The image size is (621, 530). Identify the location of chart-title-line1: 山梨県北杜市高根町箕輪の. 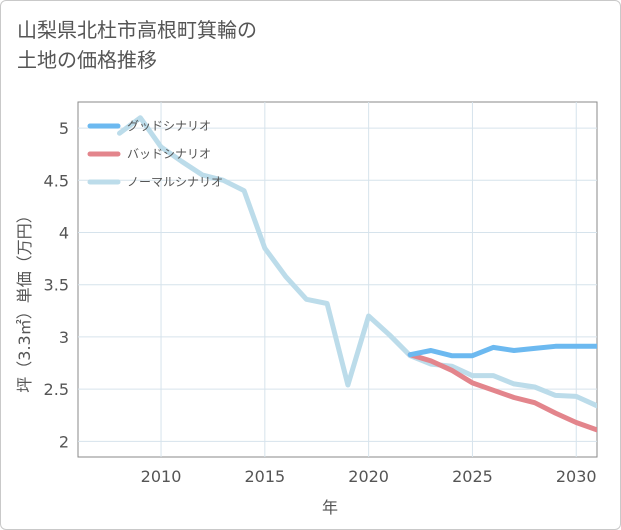
(137, 30).